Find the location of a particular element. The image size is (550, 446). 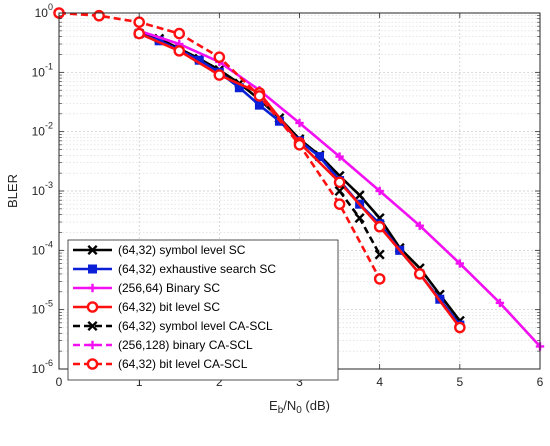

legend-label: (64,32) exhaustive search SC is located at coordinates (197, 269).